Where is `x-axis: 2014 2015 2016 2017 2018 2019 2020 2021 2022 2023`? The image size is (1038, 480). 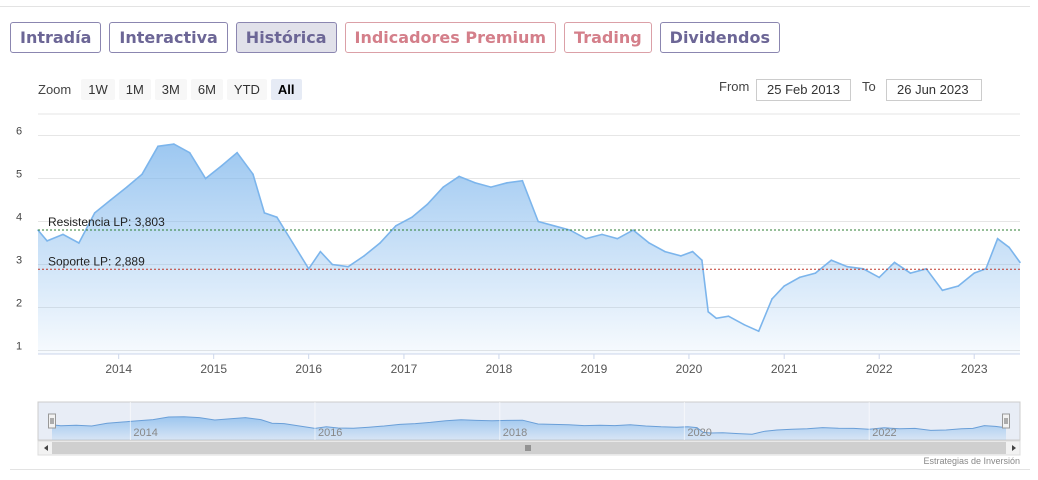 x-axis: 2014 2015 2016 2017 2018 2019 2020 2021 2022 2023 is located at coordinates (546, 365).